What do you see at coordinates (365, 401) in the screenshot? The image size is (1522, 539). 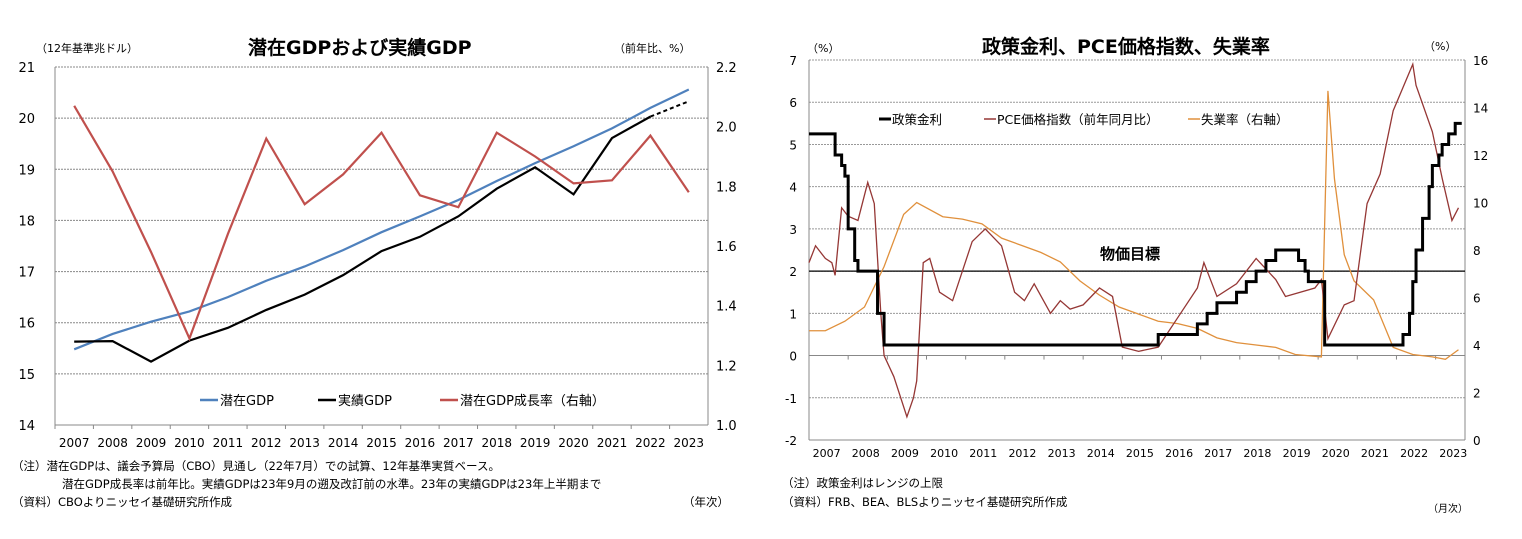 I see `legend-label: 実績GDP` at bounding box center [365, 401].